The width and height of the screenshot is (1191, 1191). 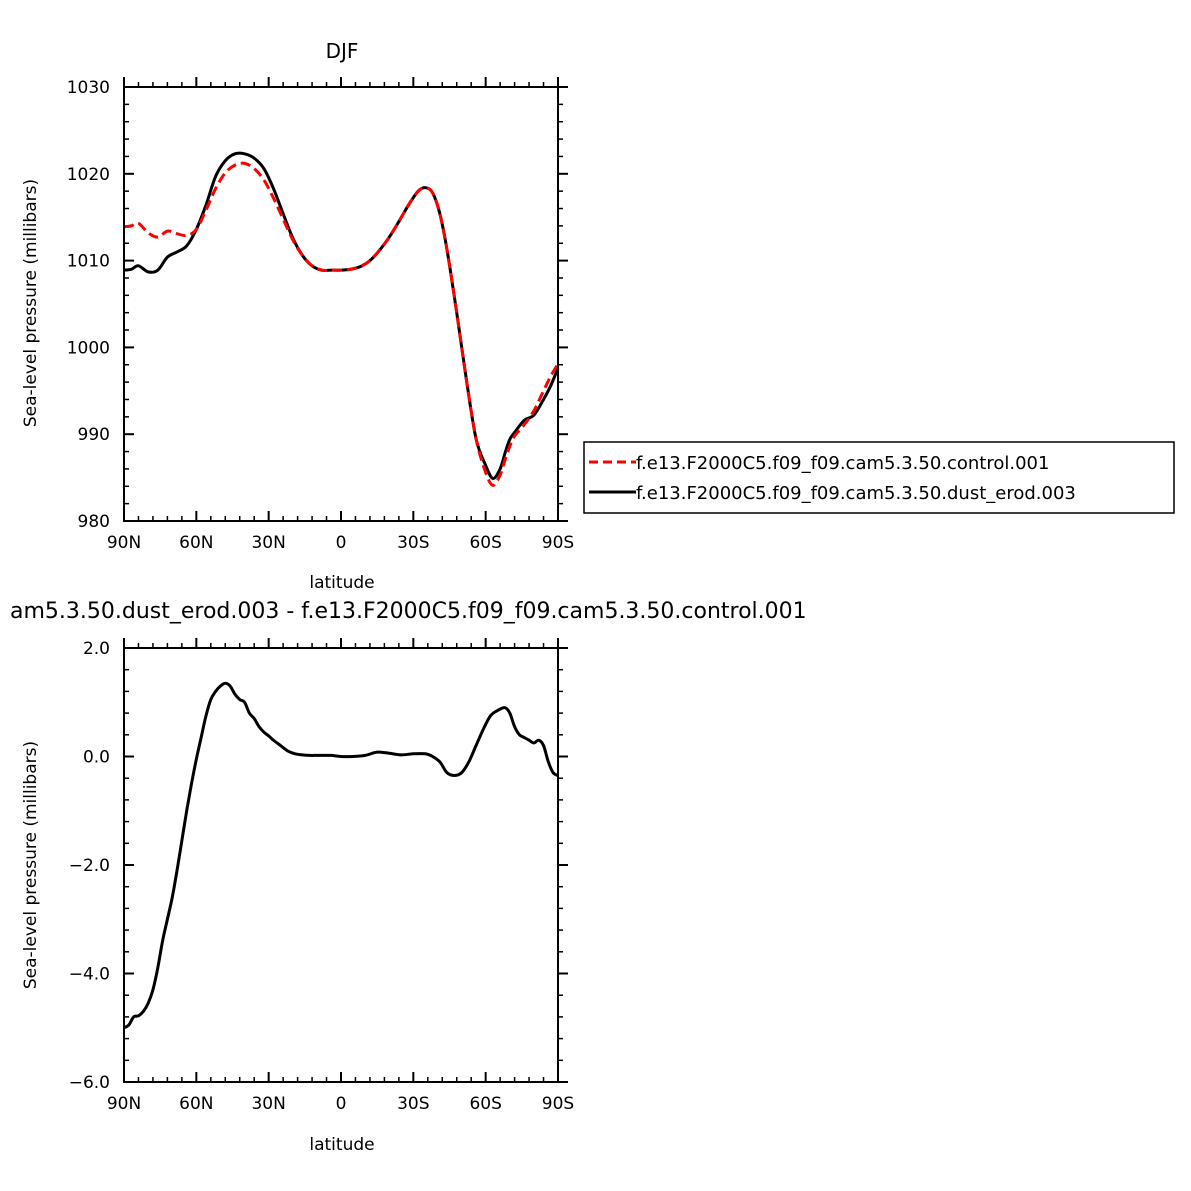 I want to click on top-x-tick-label: 90S, so click(x=558, y=543).